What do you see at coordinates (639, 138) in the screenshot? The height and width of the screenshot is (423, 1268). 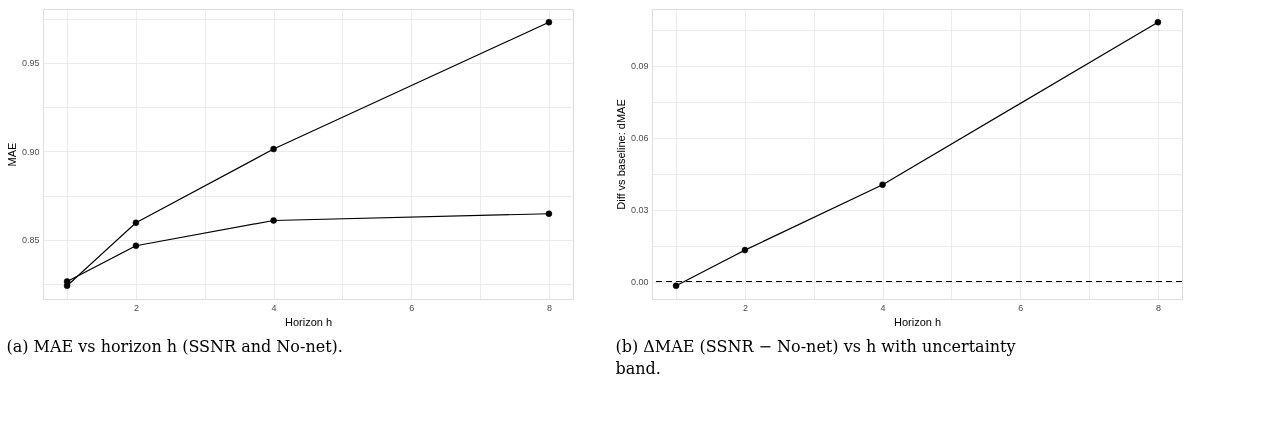 I see `y-tick-label: 0.06` at bounding box center [639, 138].